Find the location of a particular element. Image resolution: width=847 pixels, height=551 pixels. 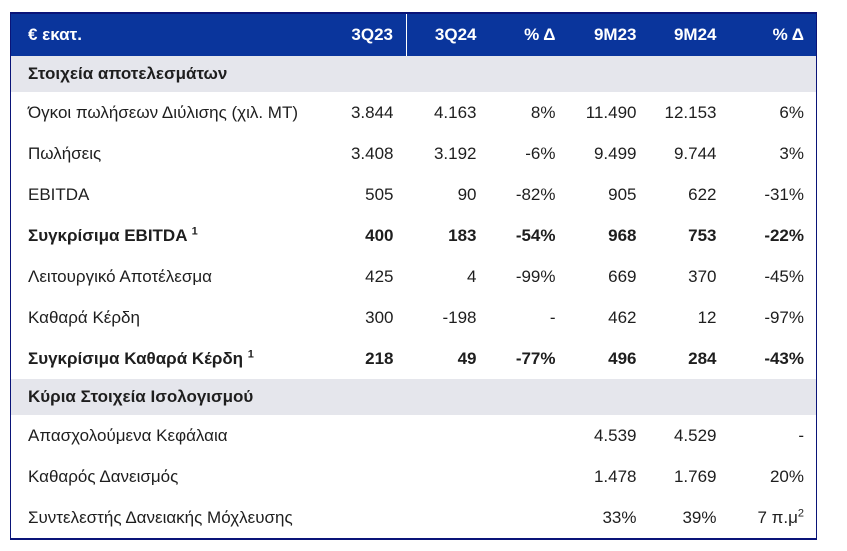

cell-value: 496 is located at coordinates (622, 358).